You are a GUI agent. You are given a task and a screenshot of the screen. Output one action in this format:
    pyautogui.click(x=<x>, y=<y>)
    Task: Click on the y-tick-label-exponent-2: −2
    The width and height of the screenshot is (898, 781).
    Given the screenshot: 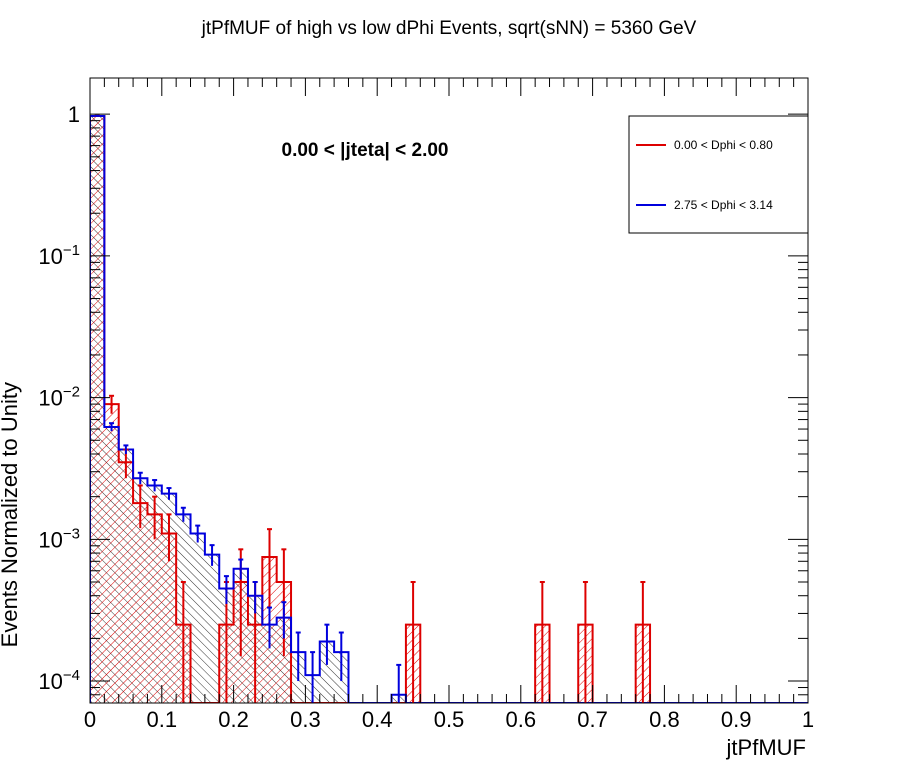 What is the action you would take?
    pyautogui.click(x=71, y=392)
    